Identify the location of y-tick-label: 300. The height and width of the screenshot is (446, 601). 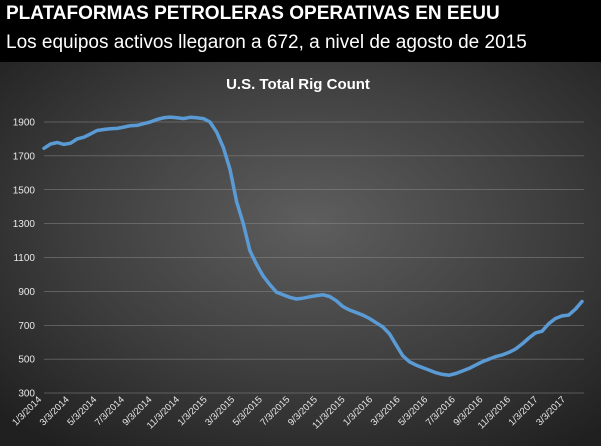
(26, 394).